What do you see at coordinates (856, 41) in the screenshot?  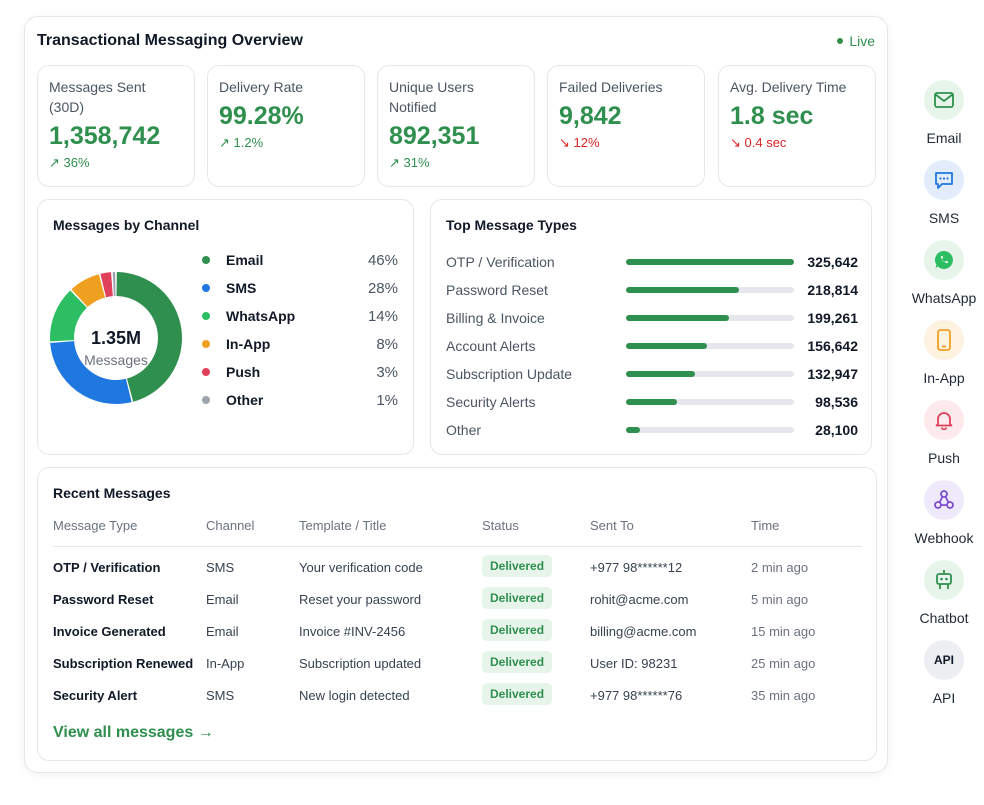 I see `live-indicator: Live` at bounding box center [856, 41].